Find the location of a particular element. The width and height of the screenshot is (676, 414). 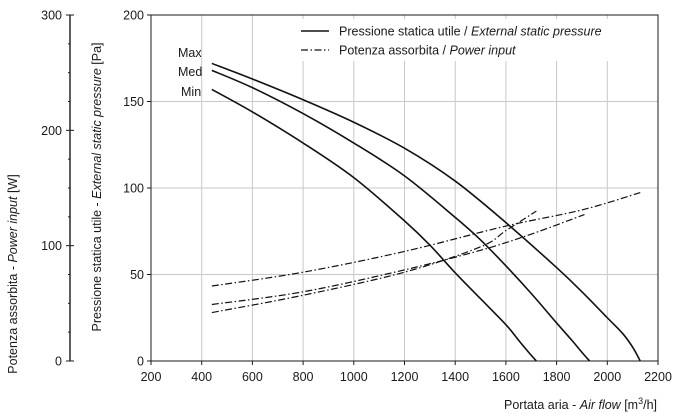

legend-power-italic: Power input is located at coordinates (482, 51).